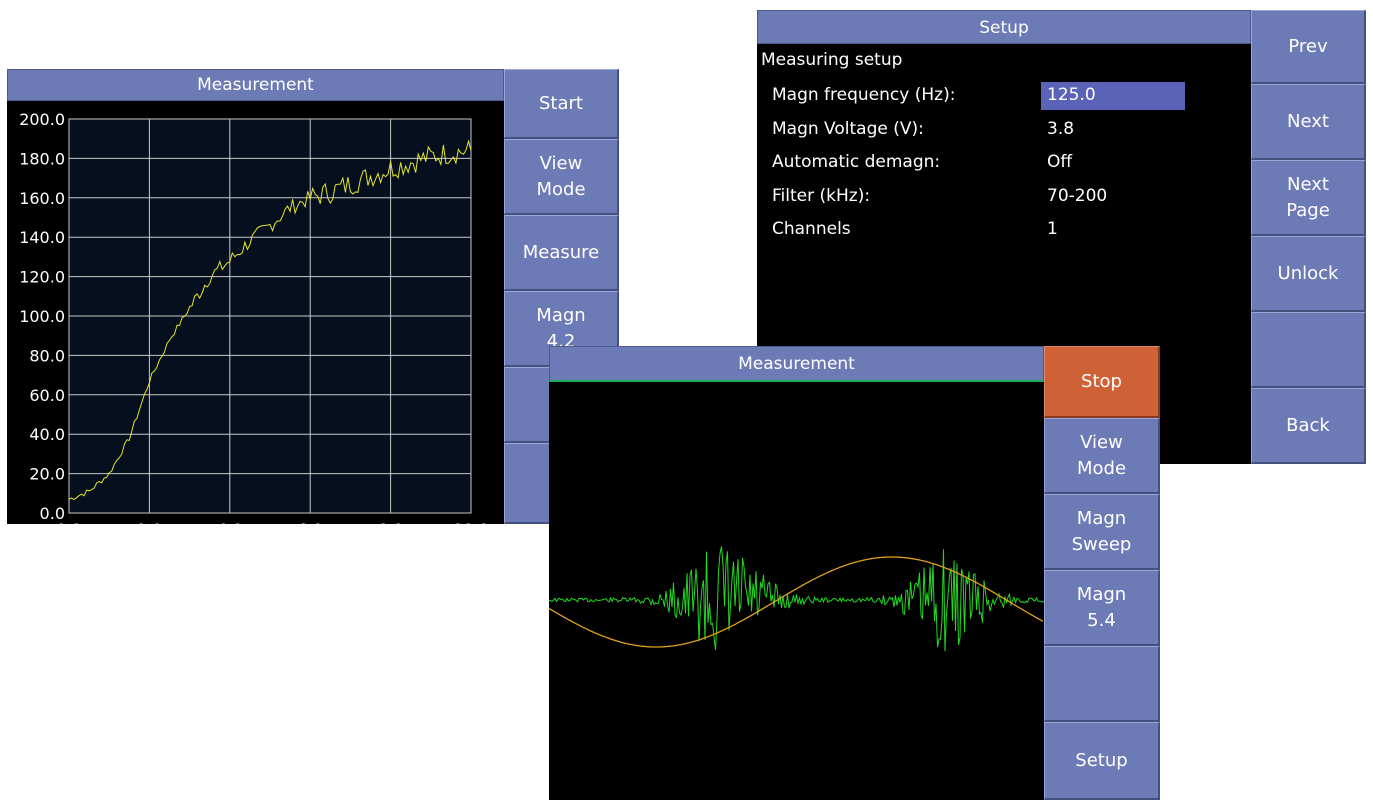 The height and width of the screenshot is (804, 1373). Describe the element at coordinates (1308, 274) in the screenshot. I see `unlock-button: Unlock` at that location.